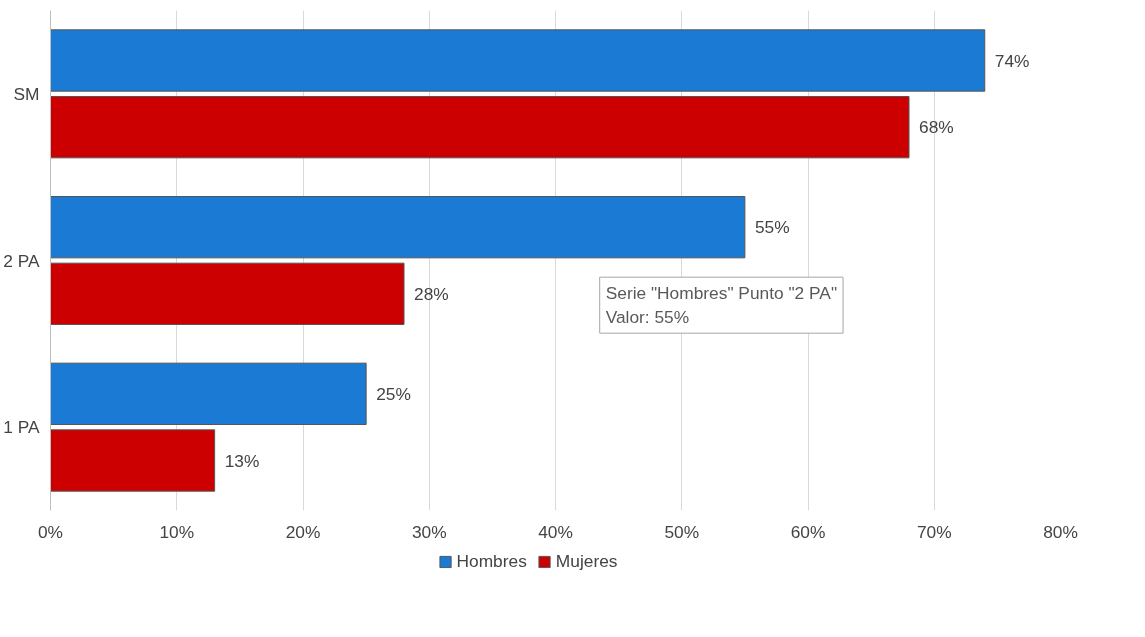 The image size is (1145, 637). Describe the element at coordinates (934, 531) in the screenshot. I see `x-tick-label: 70%` at that location.